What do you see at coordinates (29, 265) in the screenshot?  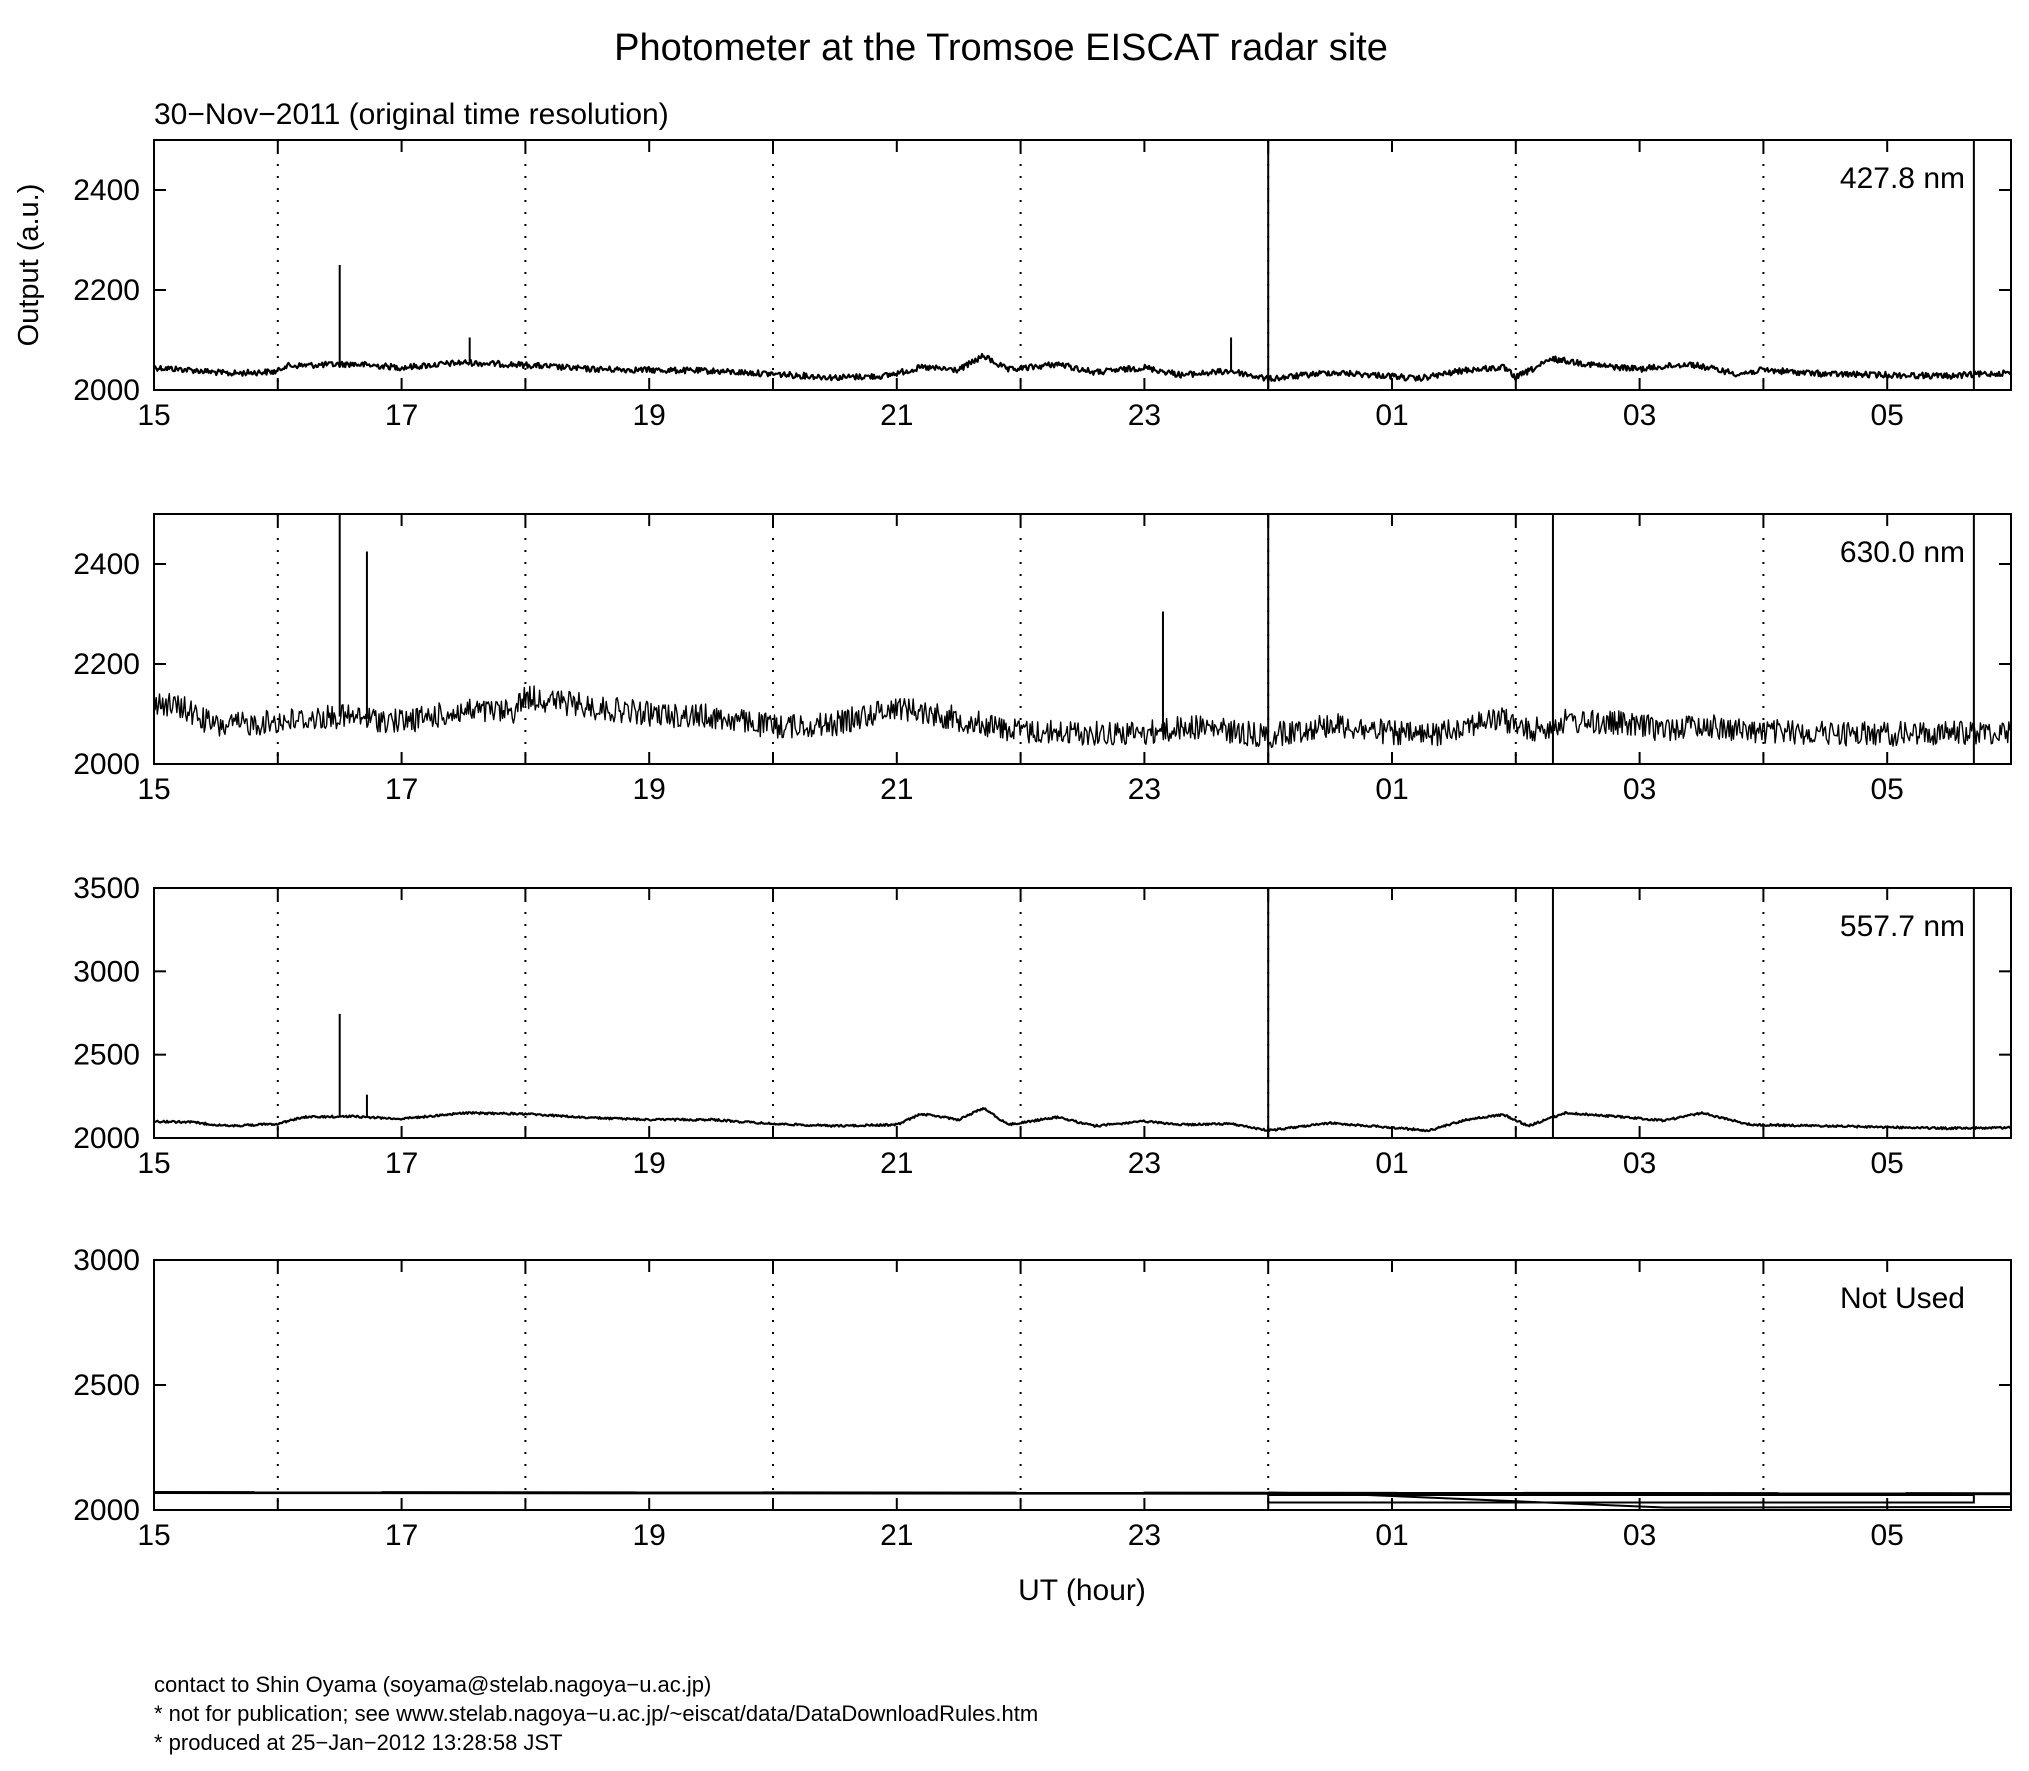 I see `y-axis-label: Output (a.u.)` at bounding box center [29, 265].